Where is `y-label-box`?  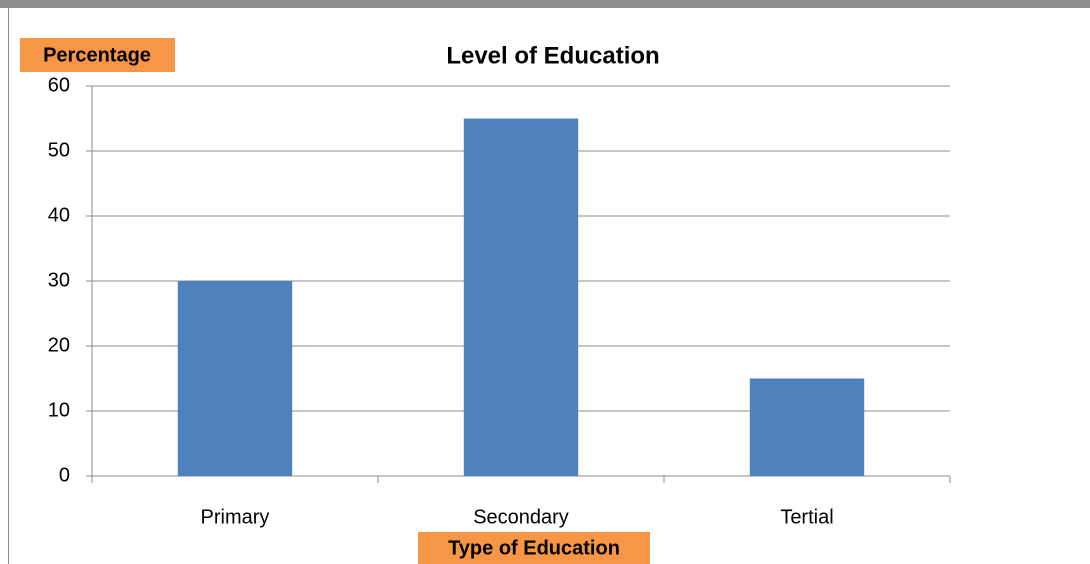
y-label-box is located at coordinates (97, 55).